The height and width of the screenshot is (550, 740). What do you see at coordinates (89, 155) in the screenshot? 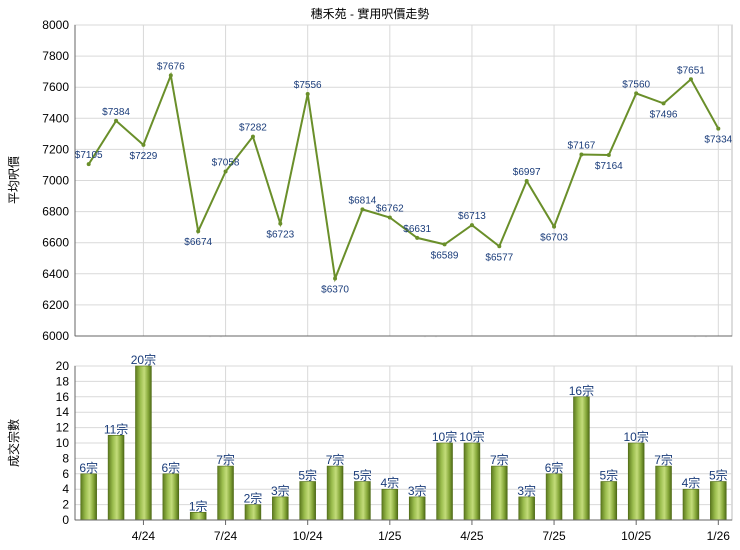
I see `price-point-label: $7105` at bounding box center [89, 155].